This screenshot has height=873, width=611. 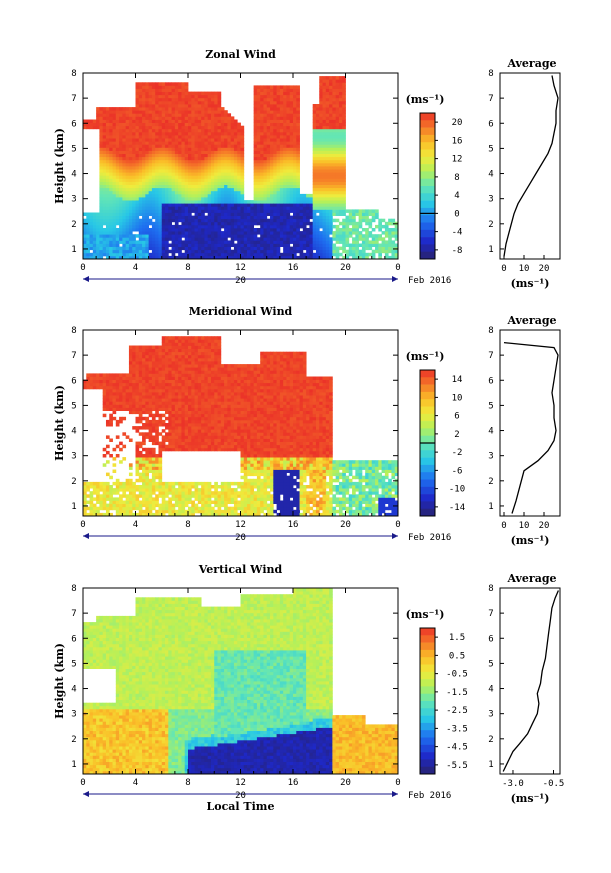 I want to click on colorbar-swatch, so click(x=427, y=226).